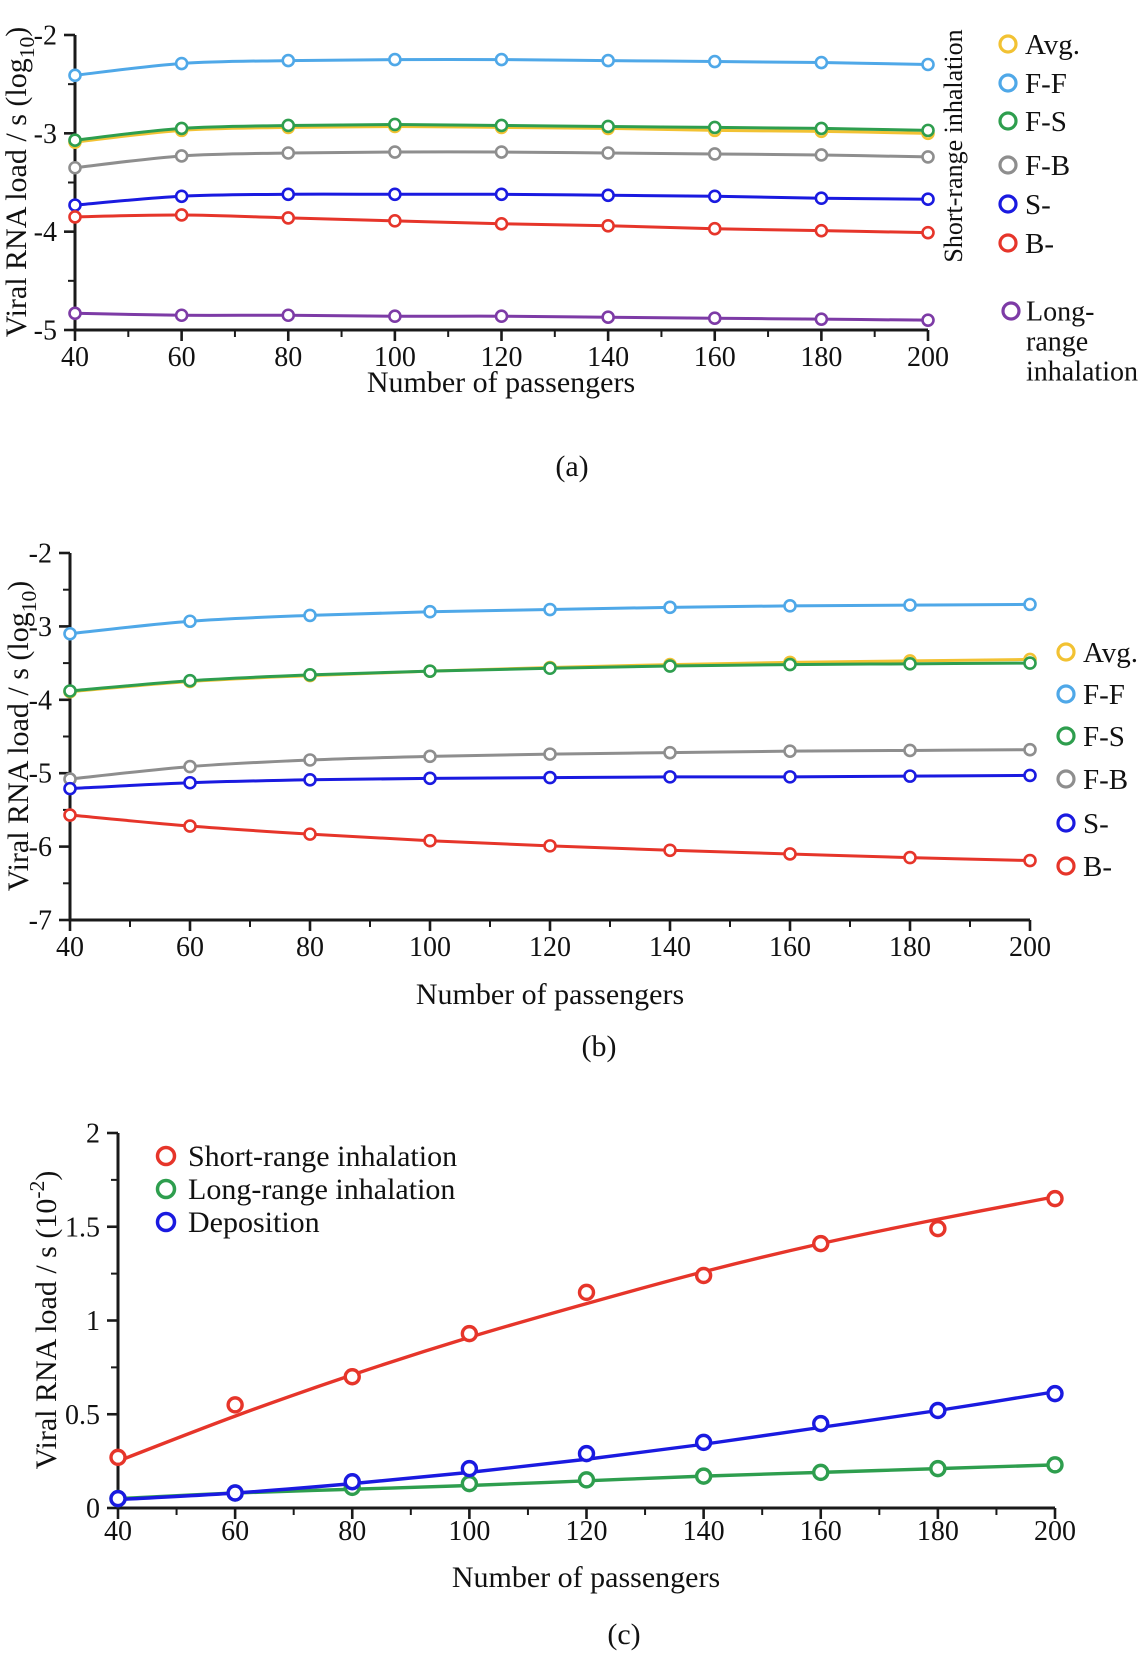 Image resolution: width=1146 pixels, height=1656 pixels. I want to click on axes, so click(500, 183).